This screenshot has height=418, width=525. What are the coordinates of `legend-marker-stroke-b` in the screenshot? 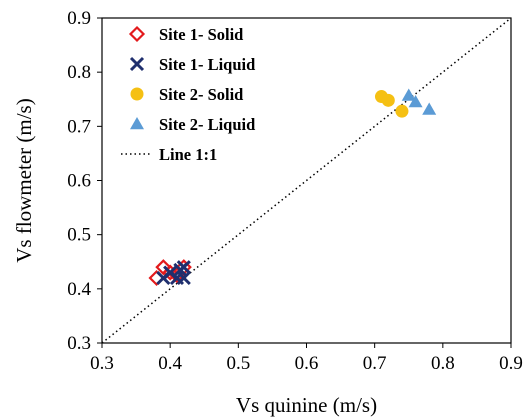 It's located at (137, 64).